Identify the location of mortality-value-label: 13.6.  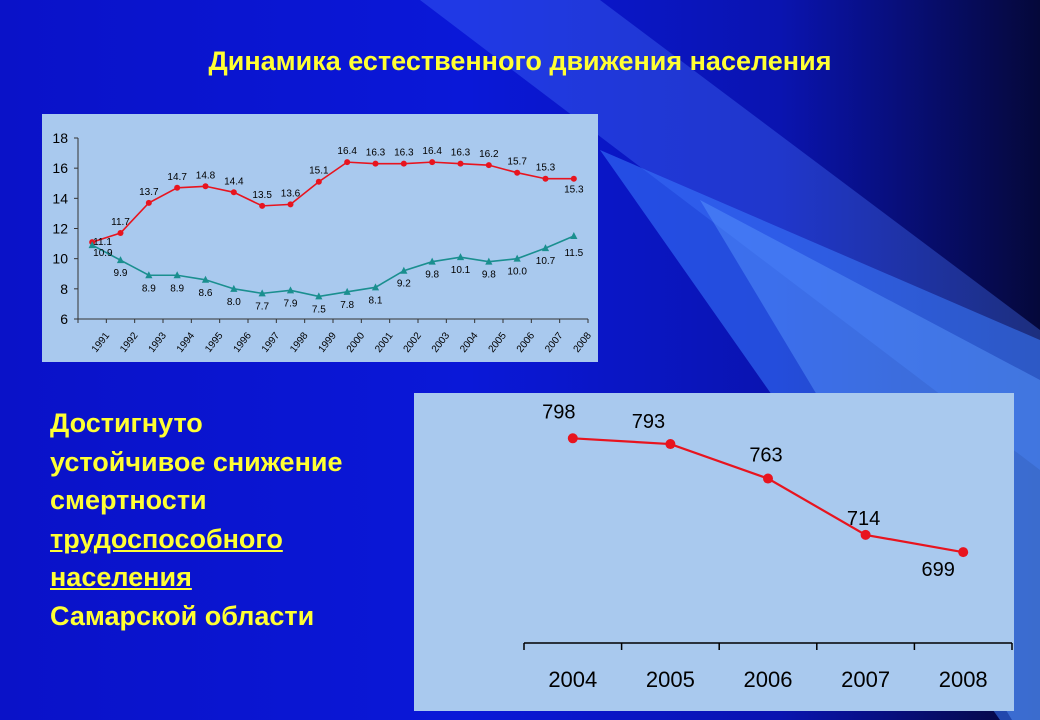
(291, 193).